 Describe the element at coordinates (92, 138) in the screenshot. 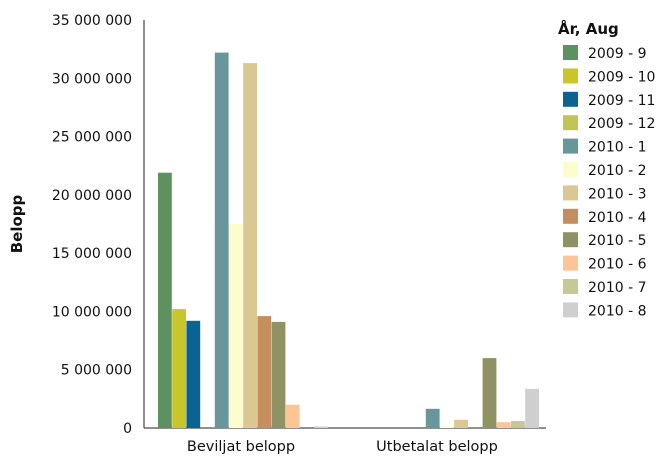

I see `y-tick-label: 25 000 000` at that location.